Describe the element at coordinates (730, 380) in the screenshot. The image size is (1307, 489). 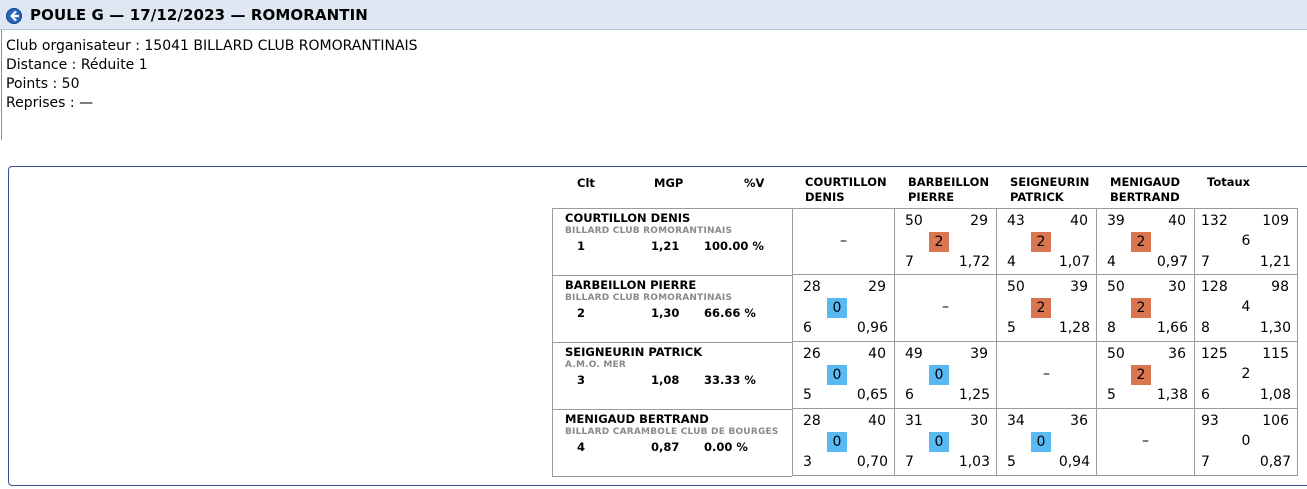
I see `player-pct: 33.33 %` at that location.